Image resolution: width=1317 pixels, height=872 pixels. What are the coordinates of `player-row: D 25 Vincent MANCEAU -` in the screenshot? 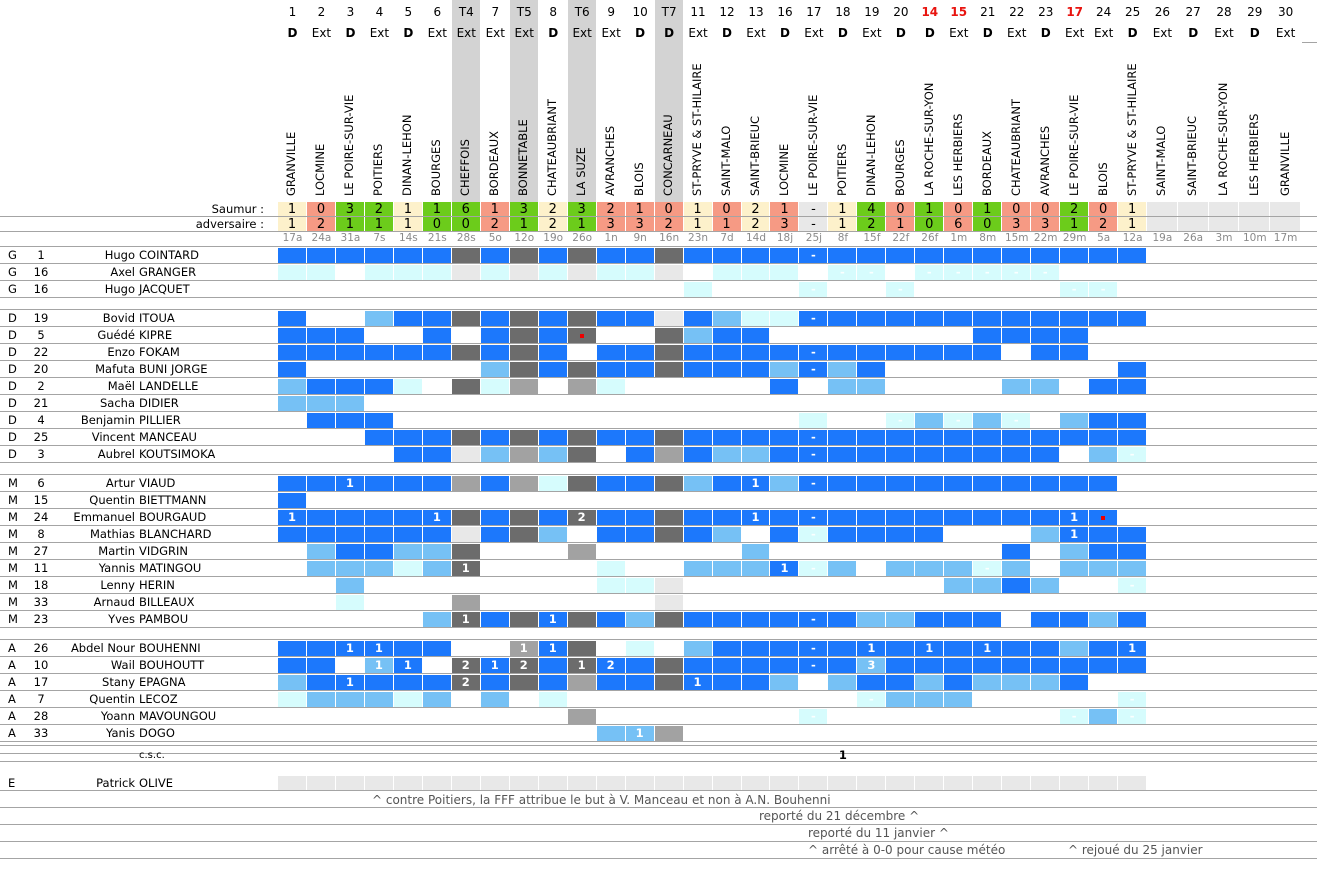 It's located at (658, 437).